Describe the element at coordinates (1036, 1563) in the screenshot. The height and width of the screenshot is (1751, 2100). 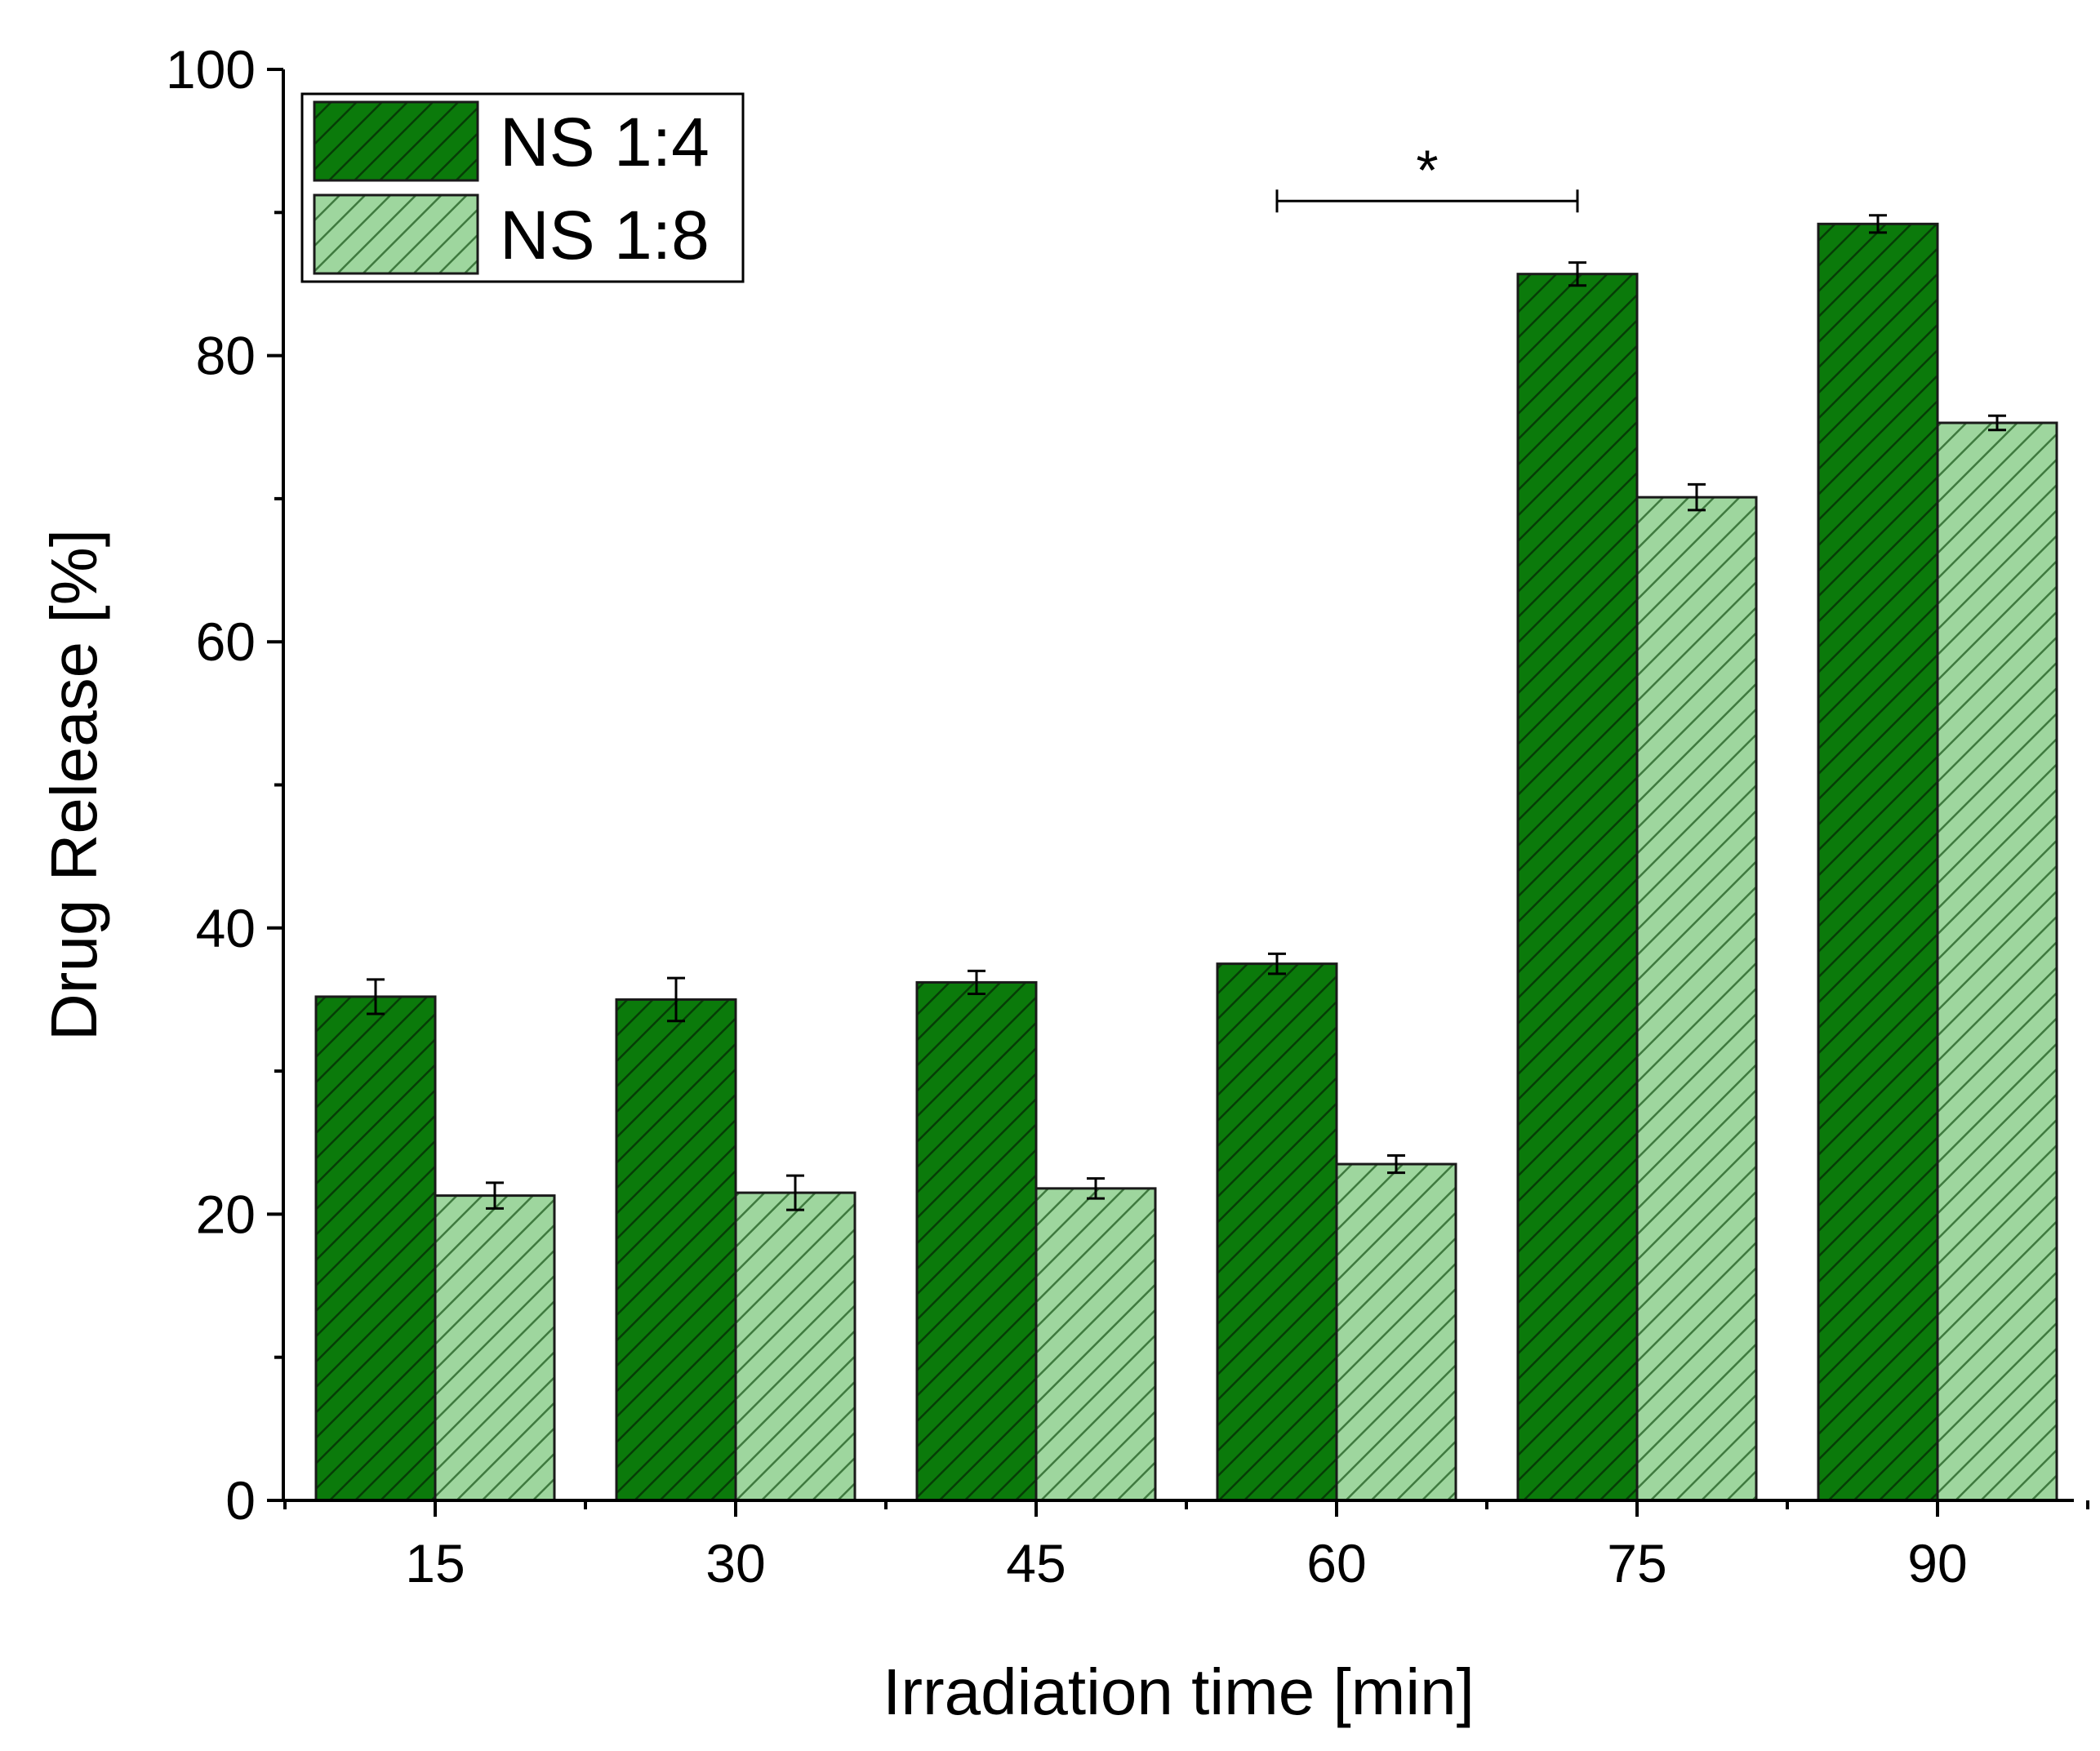
I see `x-tick-label: 45` at that location.